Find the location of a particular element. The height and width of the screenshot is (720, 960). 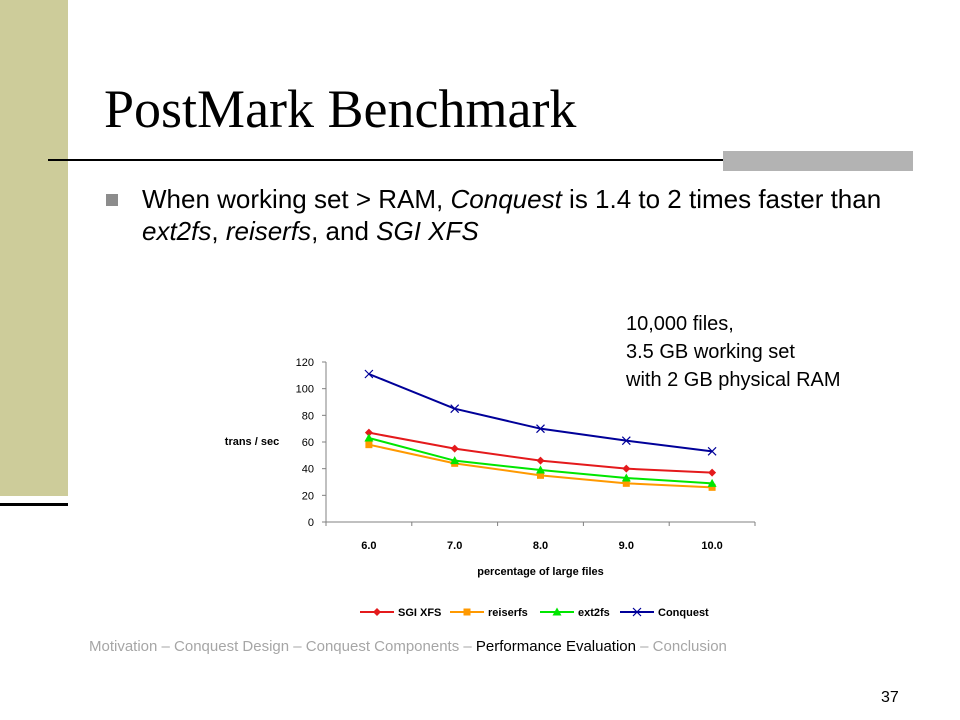

footer-segment: – Conclusion is located at coordinates (681, 646).